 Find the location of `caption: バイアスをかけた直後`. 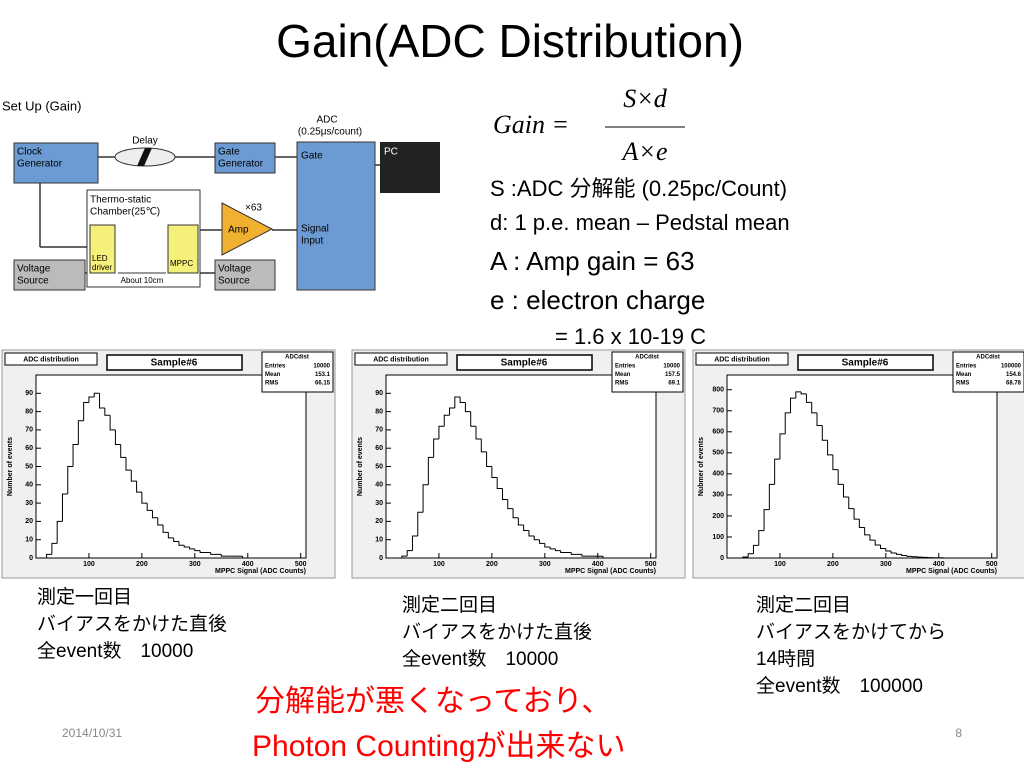

caption: バイアスをかけた直後 is located at coordinates (497, 632).